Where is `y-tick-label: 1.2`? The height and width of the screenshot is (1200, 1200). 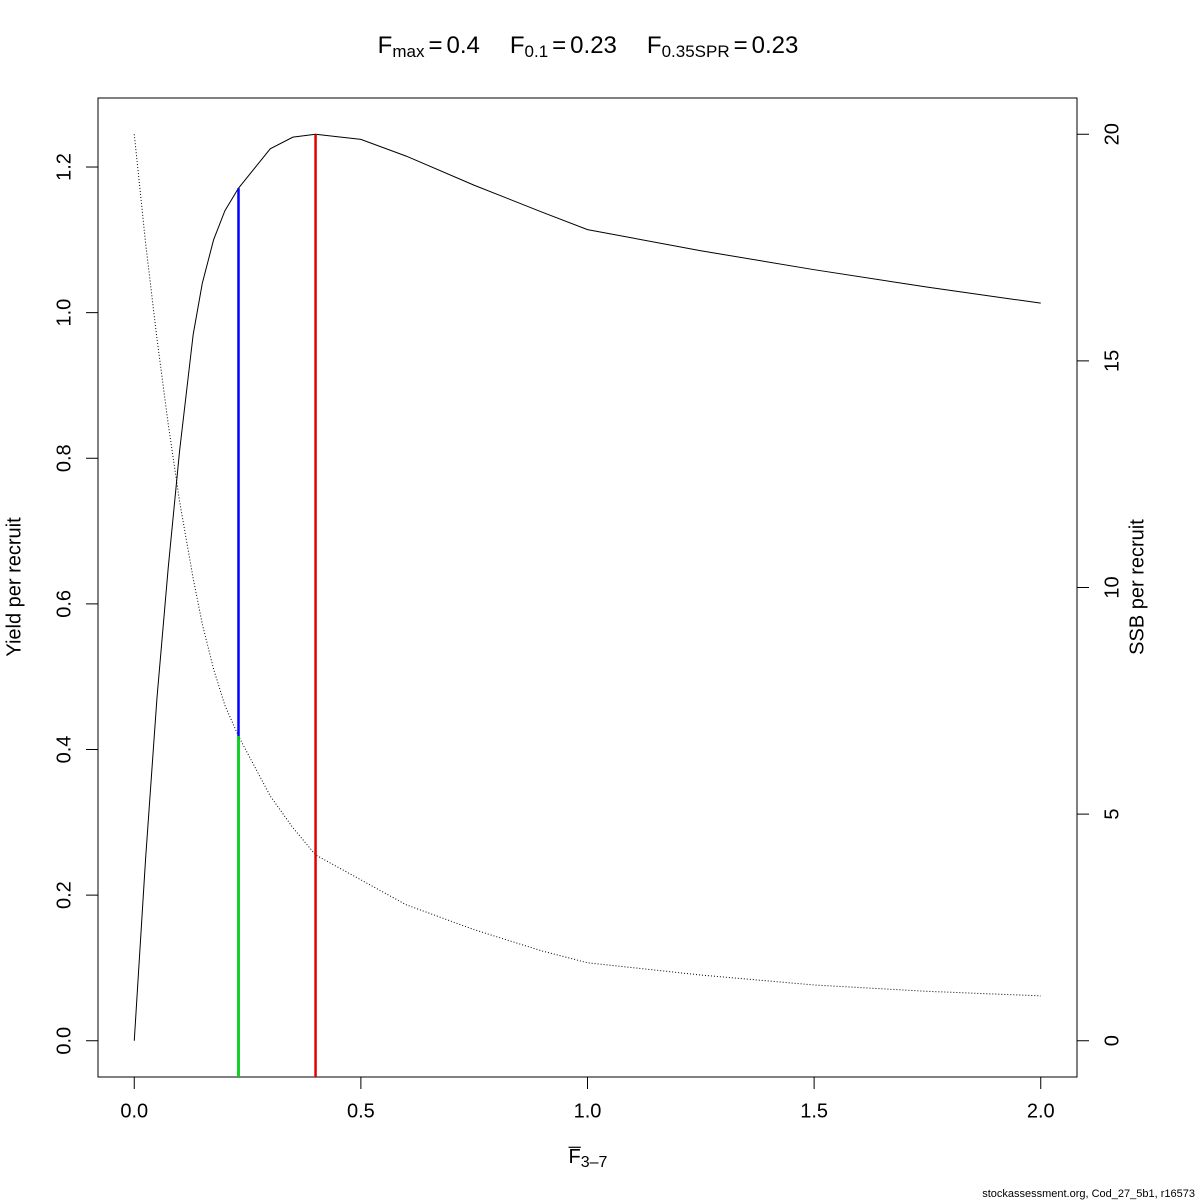
y-tick-label: 1.2 is located at coordinates (64, 167).